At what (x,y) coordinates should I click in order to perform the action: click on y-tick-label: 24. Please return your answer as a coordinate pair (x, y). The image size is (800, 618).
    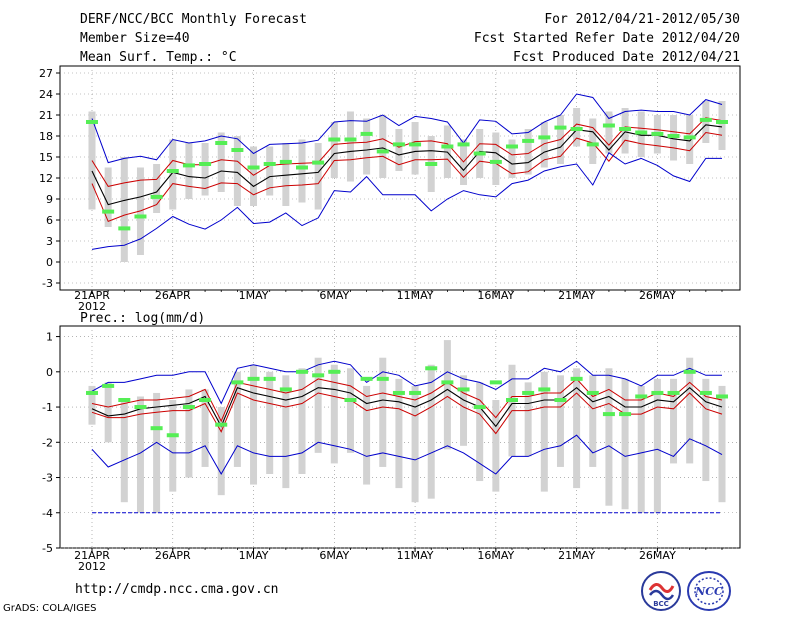
    Looking at the image, I should click on (46, 94).